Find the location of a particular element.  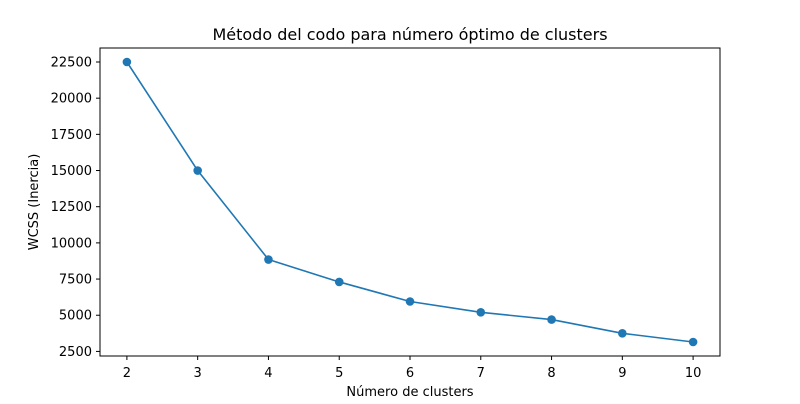

y-tick-label: 5000 is located at coordinates (75, 316).